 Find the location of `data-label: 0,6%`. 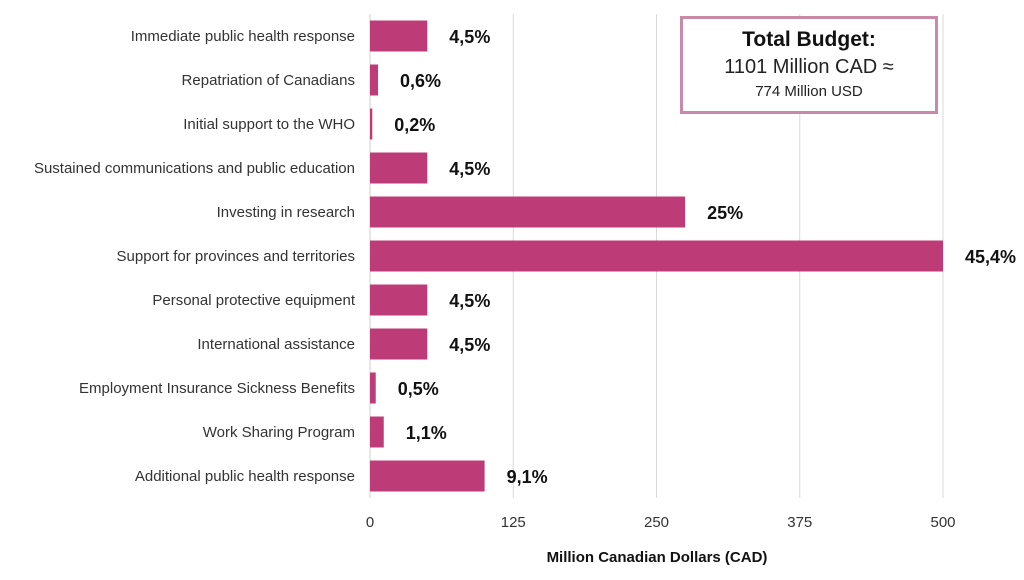

data-label: 0,6% is located at coordinates (420, 81).